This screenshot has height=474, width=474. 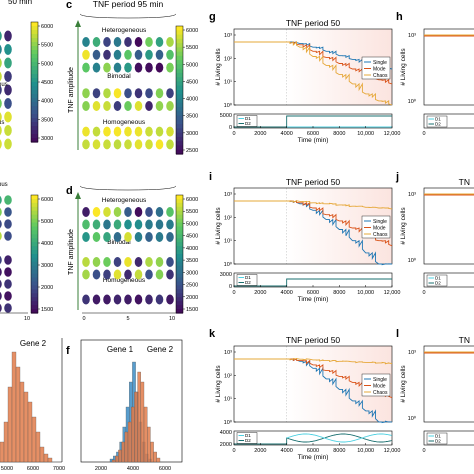 What do you see at coordinates (192, 310) in the screenshot?
I see `panel-d-colorbar-tick-label: 1500` at bounding box center [192, 310].